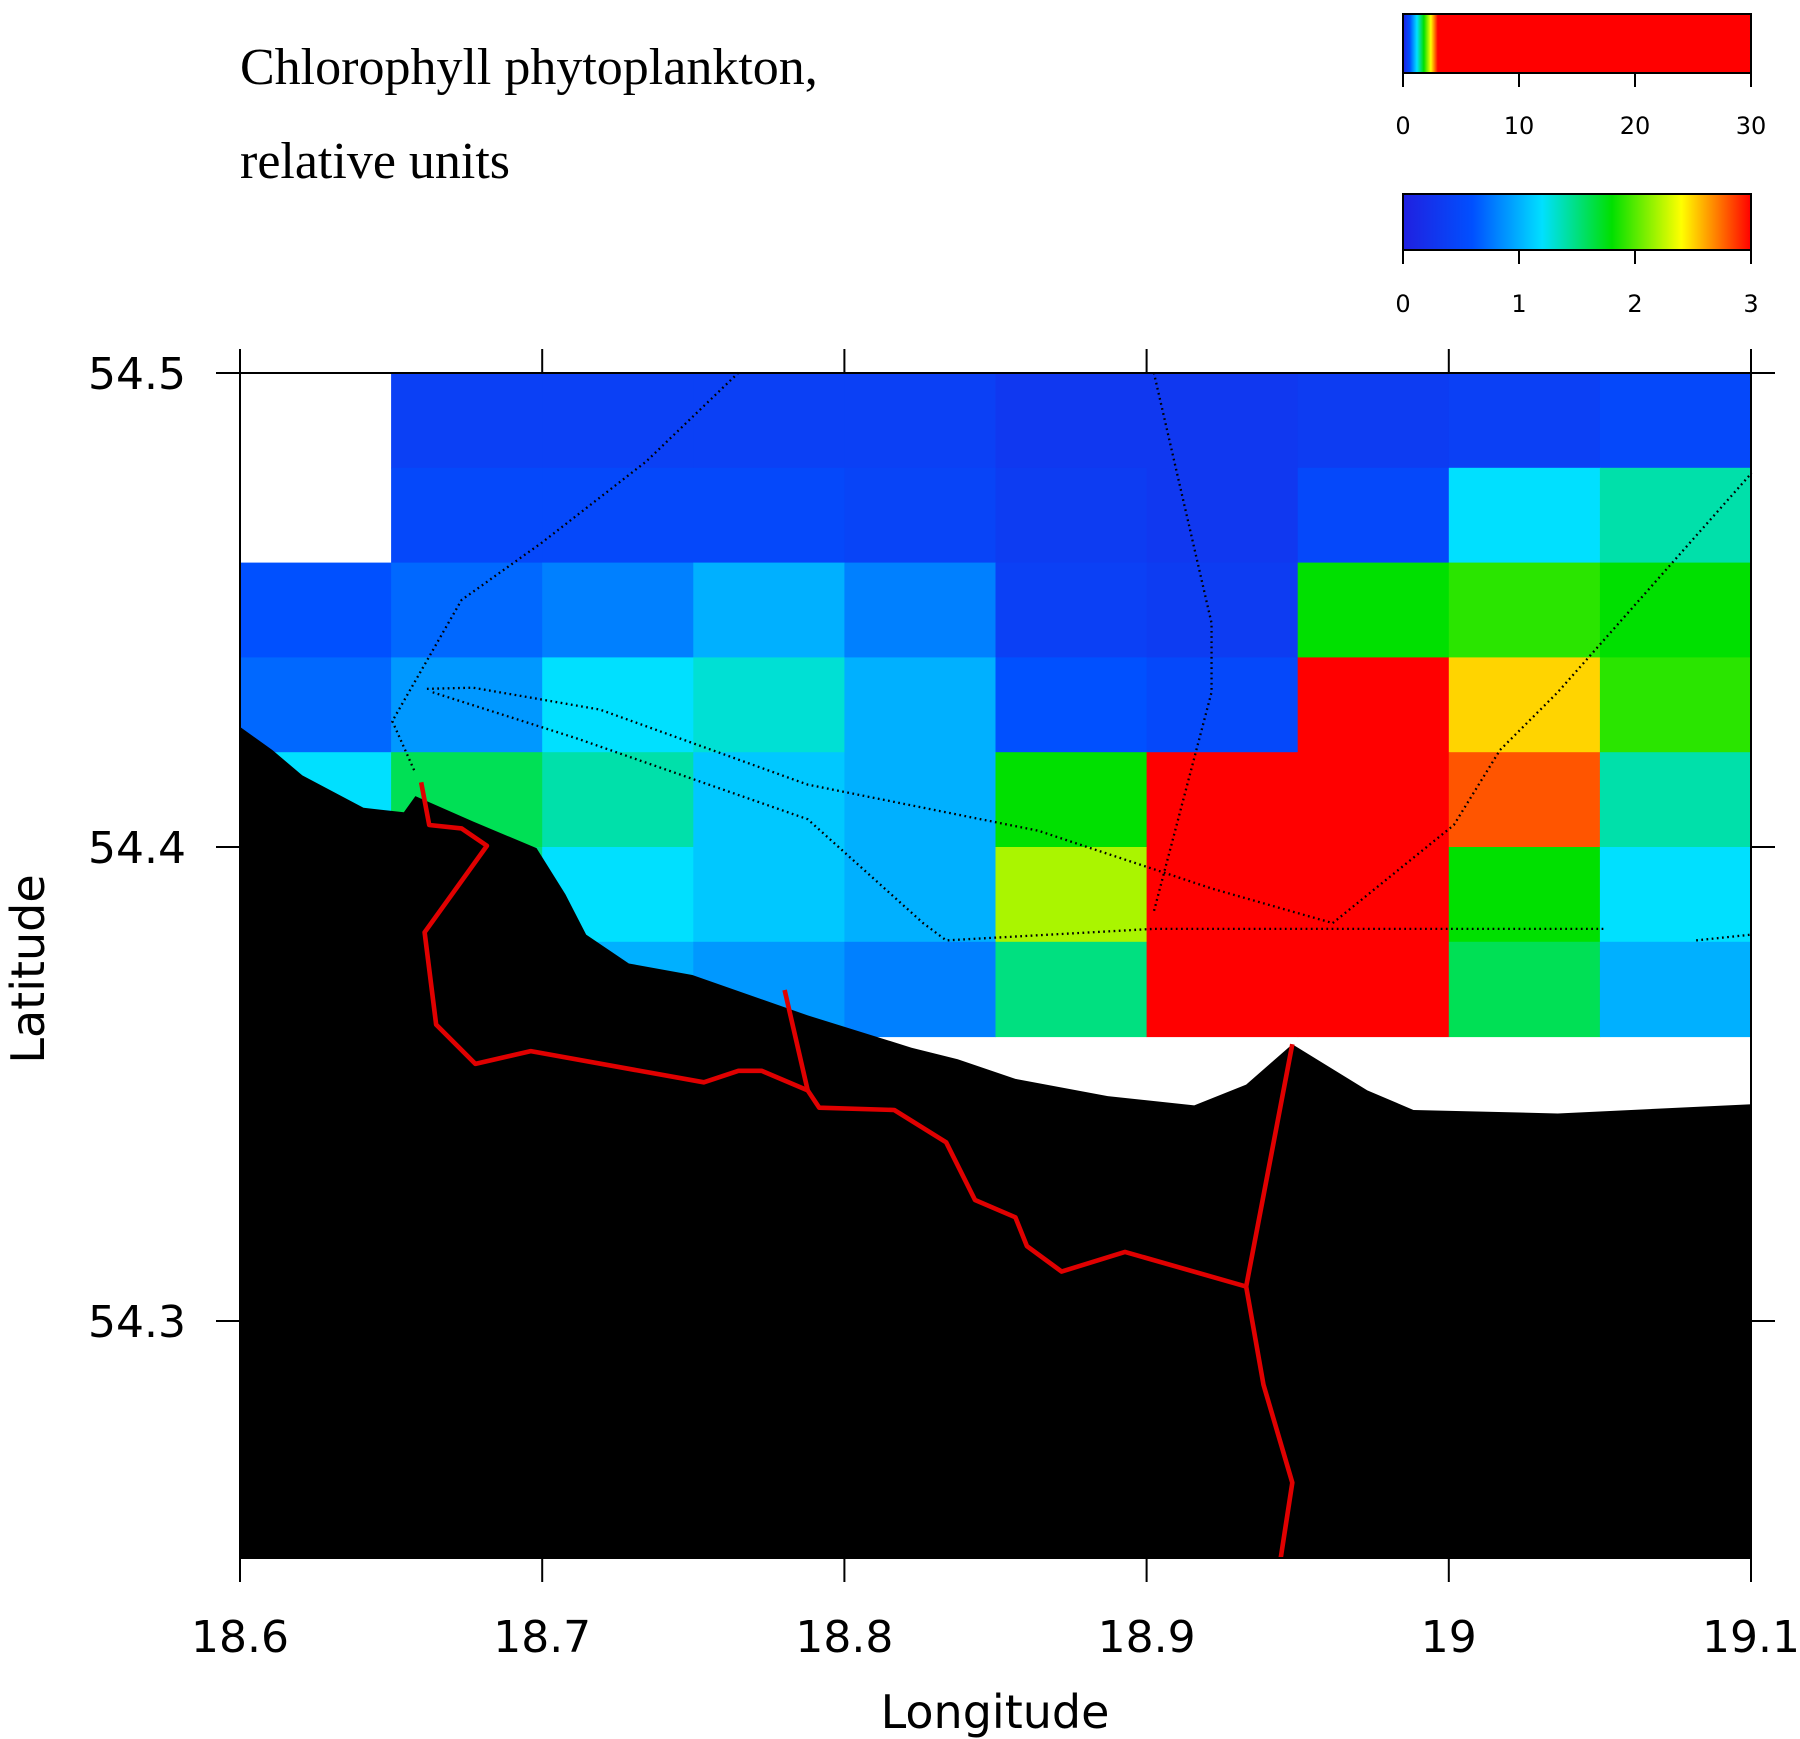 The width and height of the screenshot is (1800, 1739). I want to click on colorbar-tick-label: 30, so click(1751, 126).